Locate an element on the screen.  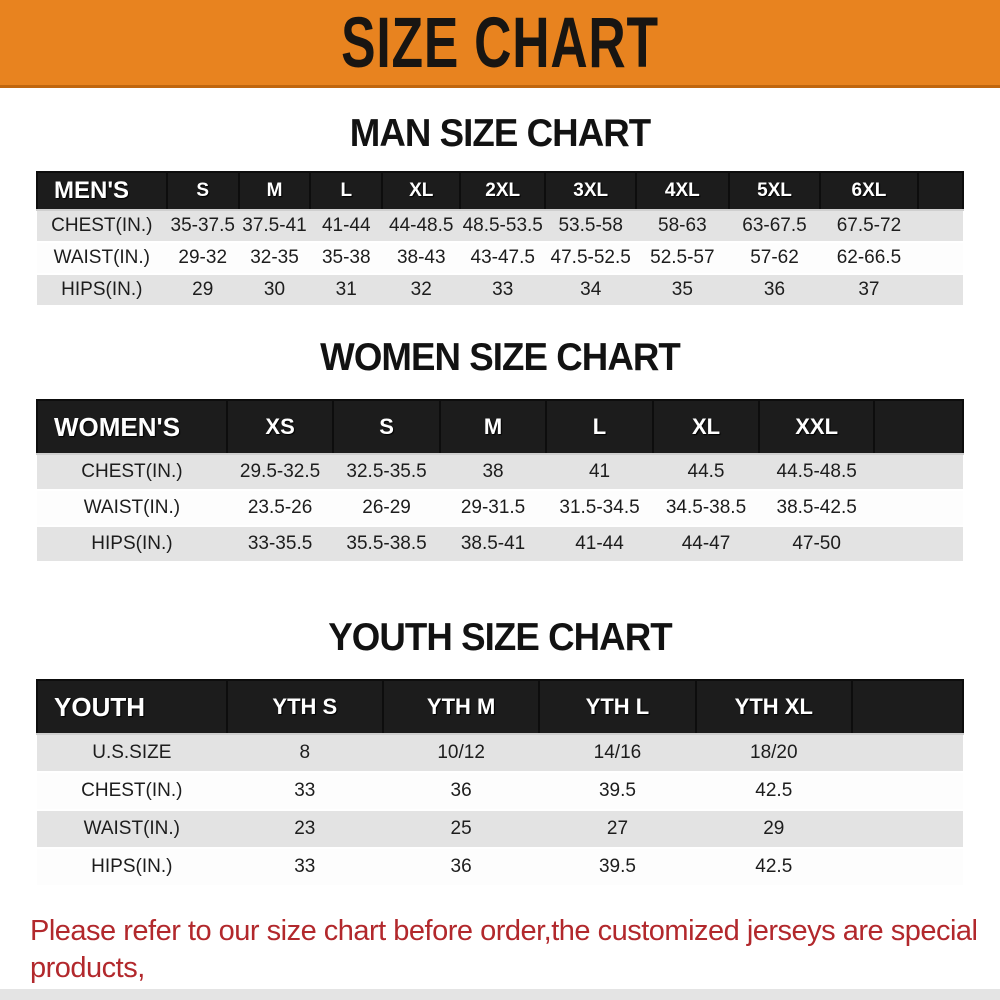
size-value: 47.5-52.5 is located at coordinates (591, 258).